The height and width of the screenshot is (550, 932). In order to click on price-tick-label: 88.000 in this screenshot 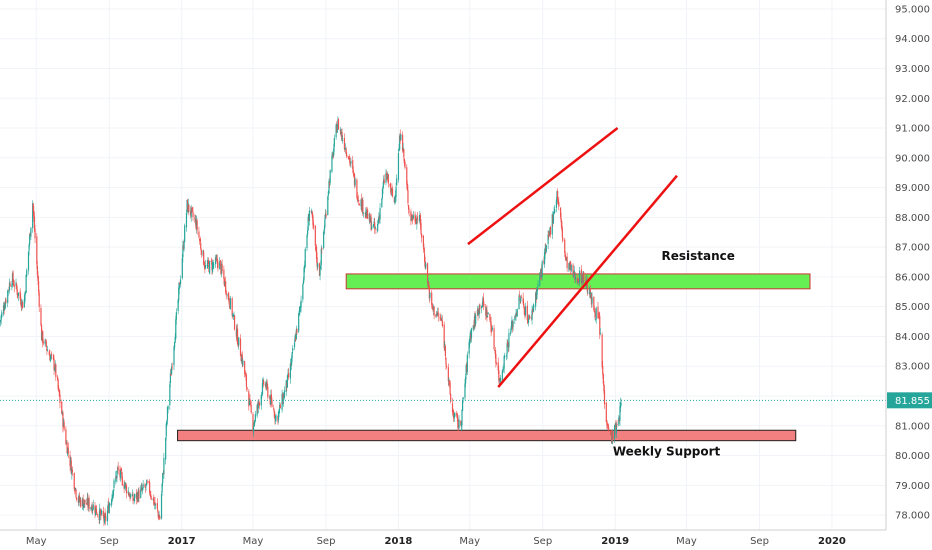, I will do `click(912, 218)`.